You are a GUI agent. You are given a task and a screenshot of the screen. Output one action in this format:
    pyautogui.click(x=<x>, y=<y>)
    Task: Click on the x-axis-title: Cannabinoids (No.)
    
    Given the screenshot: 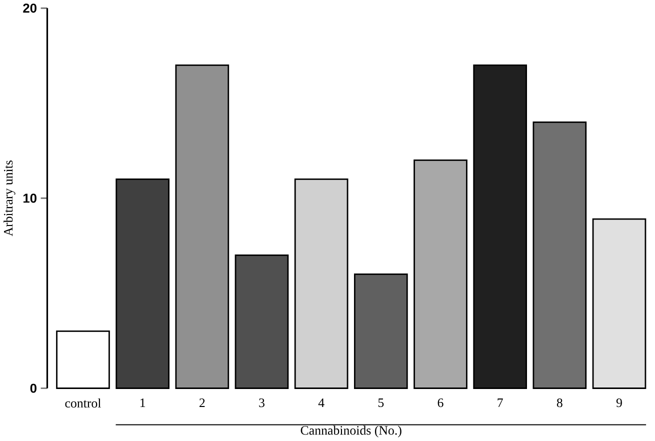 What is the action you would take?
    pyautogui.click(x=351, y=432)
    